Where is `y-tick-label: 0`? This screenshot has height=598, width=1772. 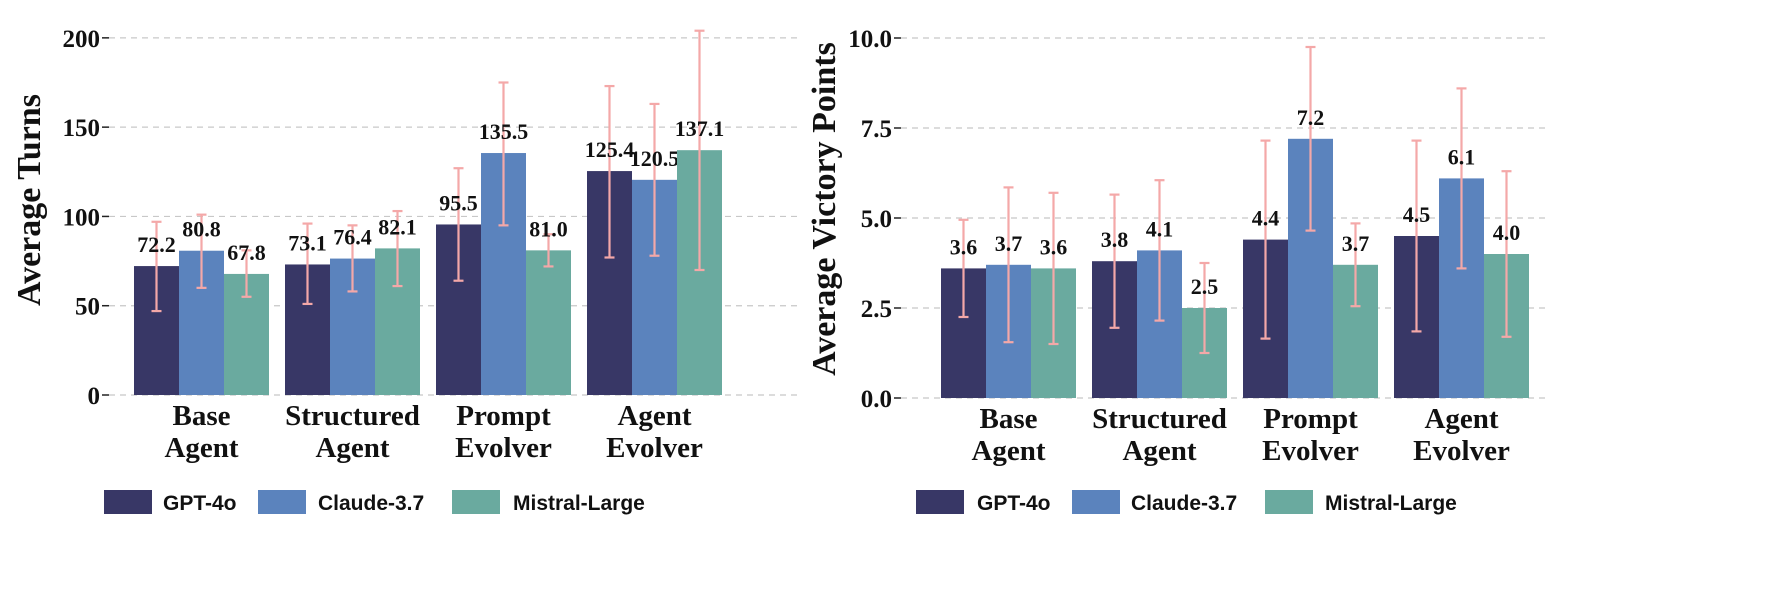
y-tick-label: 0 is located at coordinates (94, 396).